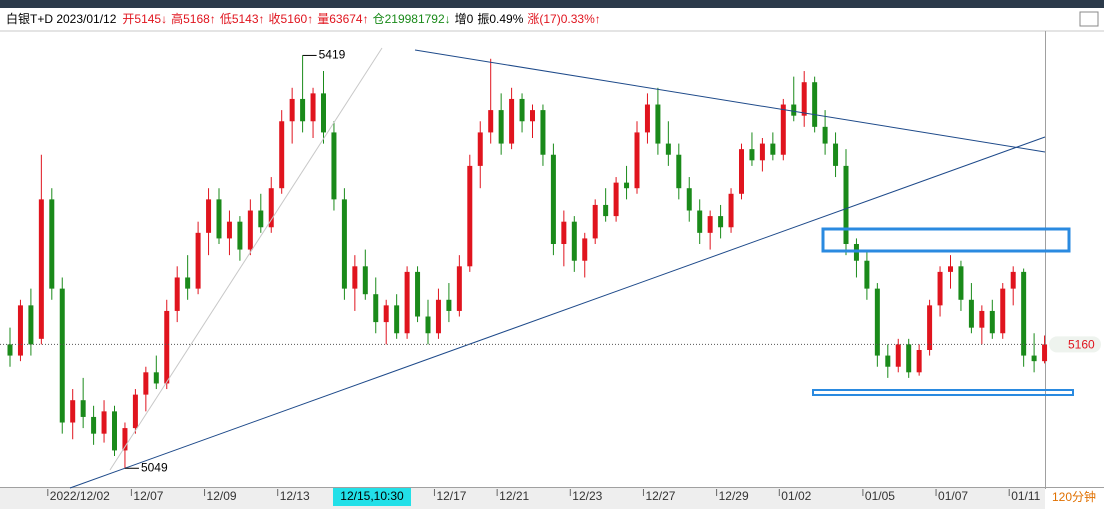 The image size is (1104, 509). What do you see at coordinates (1089, 19) in the screenshot?
I see `window-icon` at bounding box center [1089, 19].